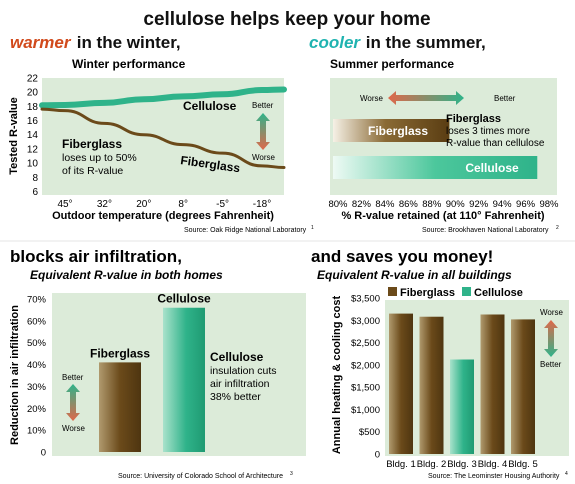 The height and width of the screenshot is (484, 575). What do you see at coordinates (126, 42) in the screenshot?
I see `header-winter: in the winter,` at bounding box center [126, 42].